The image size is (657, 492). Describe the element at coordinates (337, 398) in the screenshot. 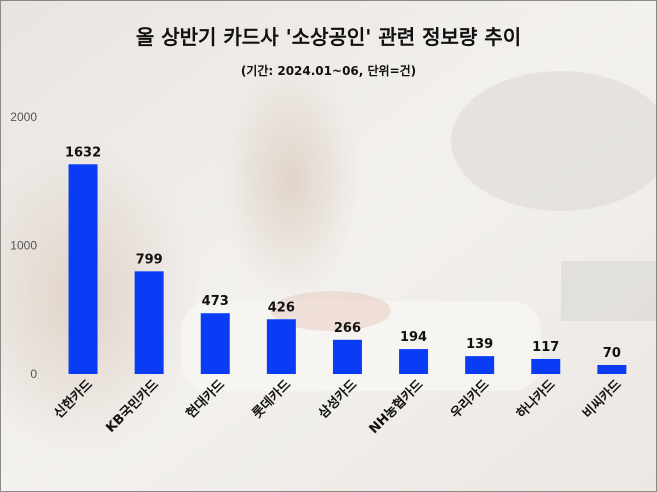

I see `x-tick-label: 삼성카드` at that location.